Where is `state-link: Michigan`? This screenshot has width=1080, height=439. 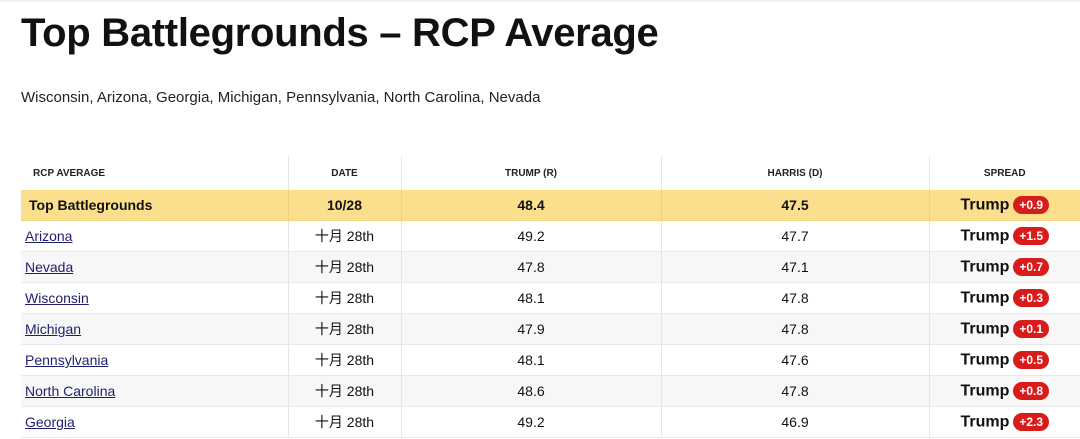 state-link: Michigan is located at coordinates (53, 329).